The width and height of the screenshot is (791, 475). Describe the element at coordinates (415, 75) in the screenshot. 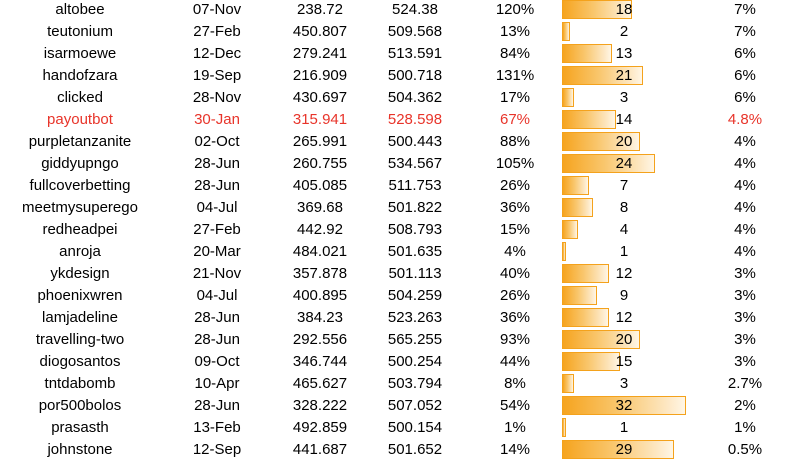

I see `value-b-cell: 500.718` at that location.